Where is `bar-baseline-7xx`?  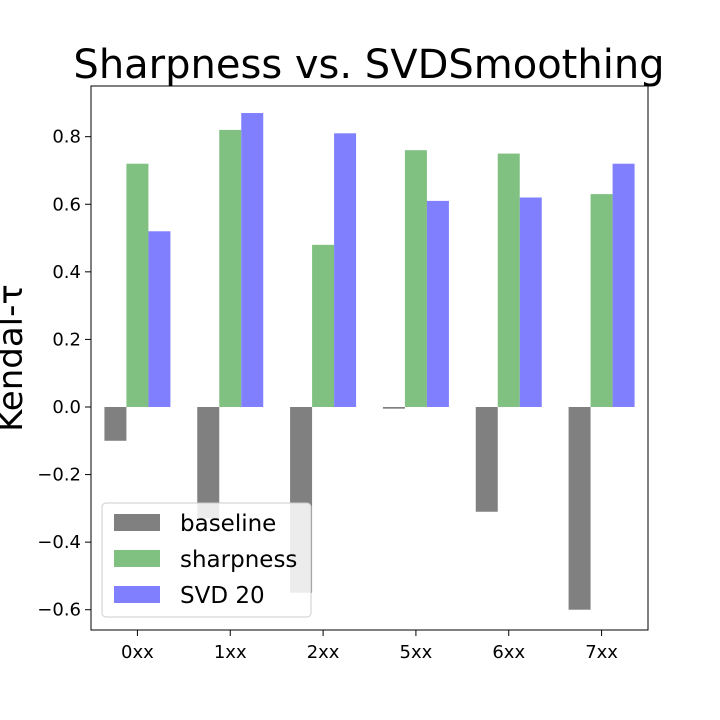 bar-baseline-7xx is located at coordinates (579, 508).